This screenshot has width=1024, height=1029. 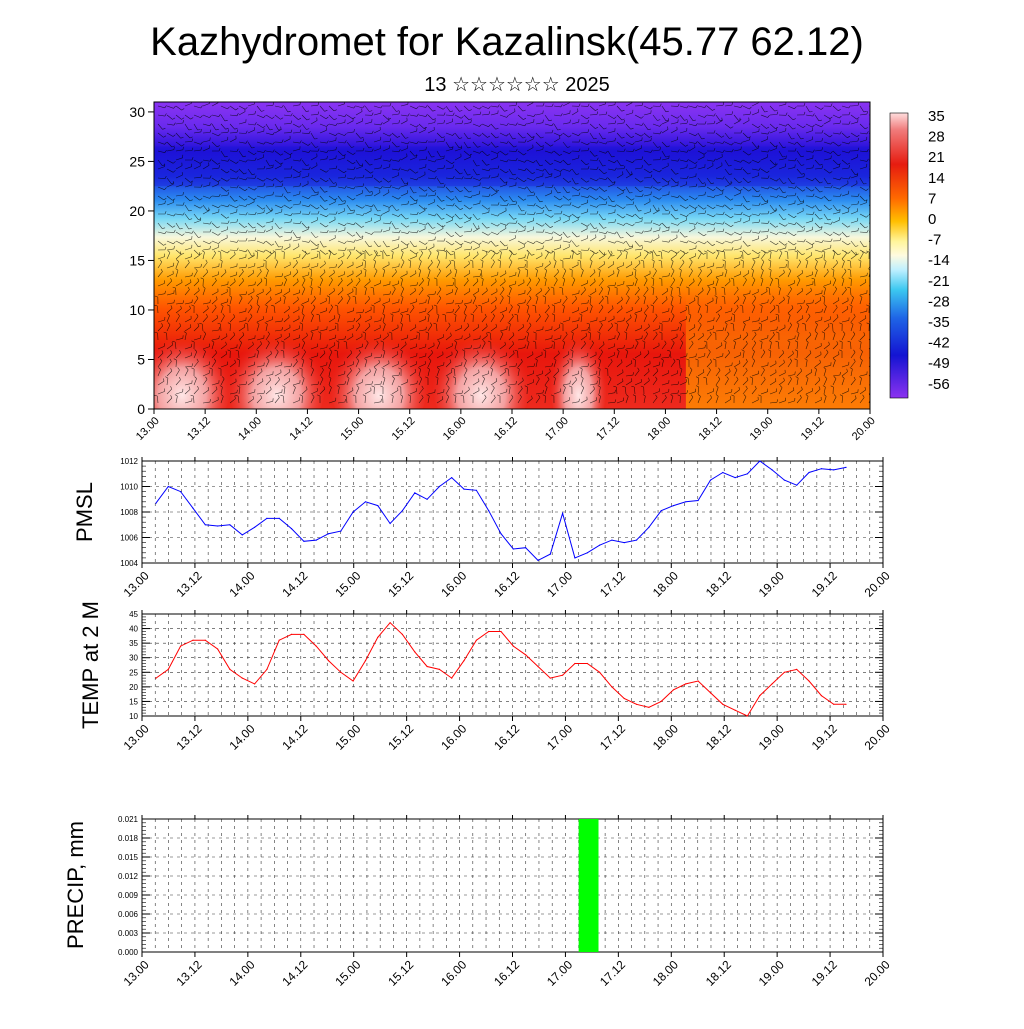 What do you see at coordinates (133, 687) in the screenshot?
I see `y-tick-label: 20` at bounding box center [133, 687].